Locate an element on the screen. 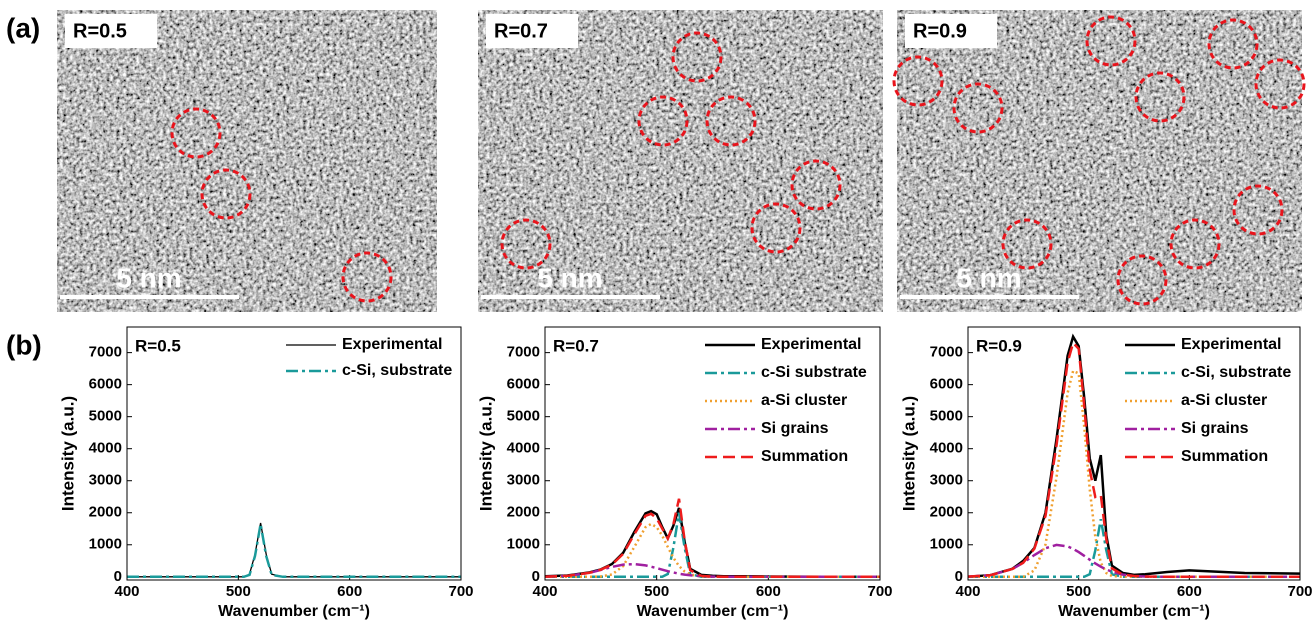 This screenshot has height=623, width=1314. panel-label: (a) is located at coordinates (23, 27).